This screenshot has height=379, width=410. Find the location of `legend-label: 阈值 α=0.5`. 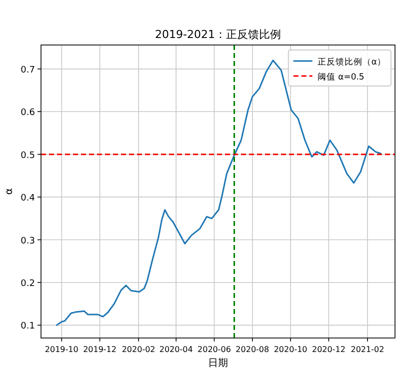

legend-label: 阈值 α=0.5 is located at coordinates (340, 77).